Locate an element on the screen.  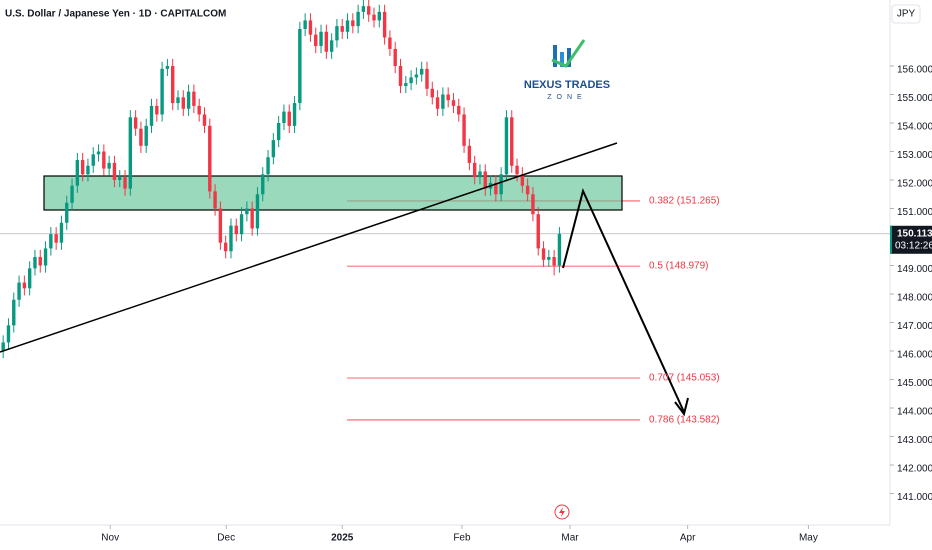
fib-label: 0.5 (148.979) is located at coordinates (679, 266).